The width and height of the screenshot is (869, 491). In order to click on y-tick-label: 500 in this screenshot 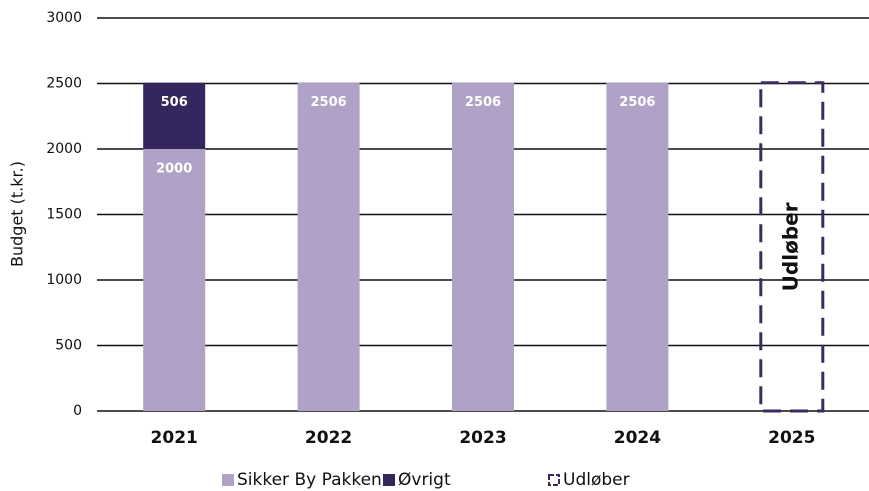, I will do `click(68, 346)`.